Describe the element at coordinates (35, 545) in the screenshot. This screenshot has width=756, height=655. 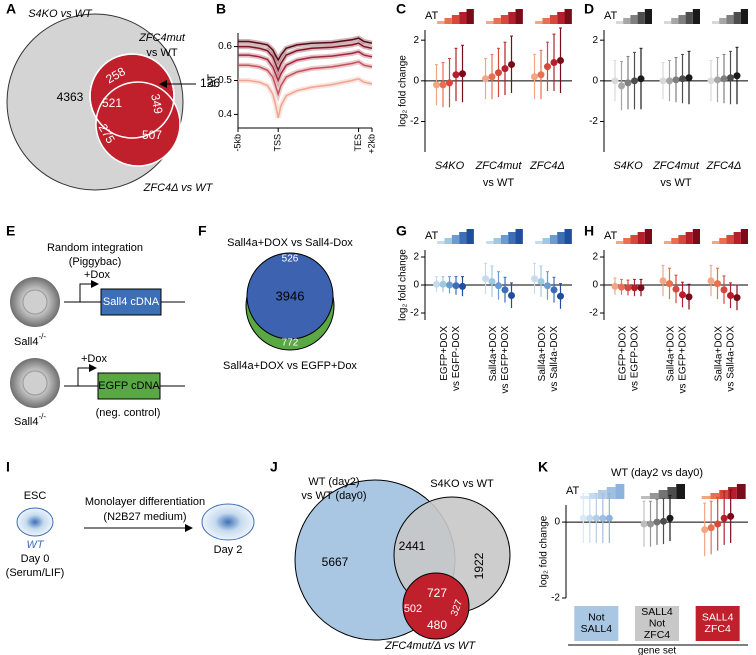
I see `cell-line: WT` at that location.